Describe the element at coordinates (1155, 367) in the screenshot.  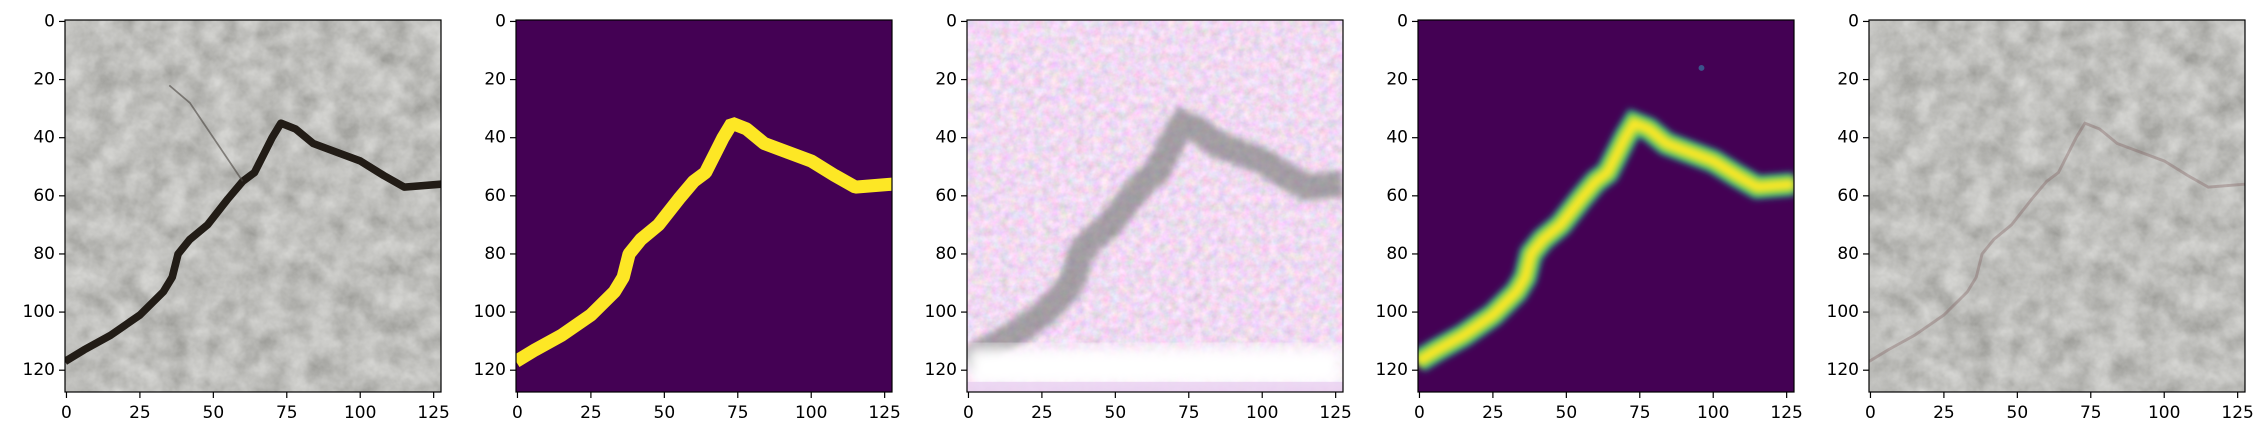
I see `glare` at that location.